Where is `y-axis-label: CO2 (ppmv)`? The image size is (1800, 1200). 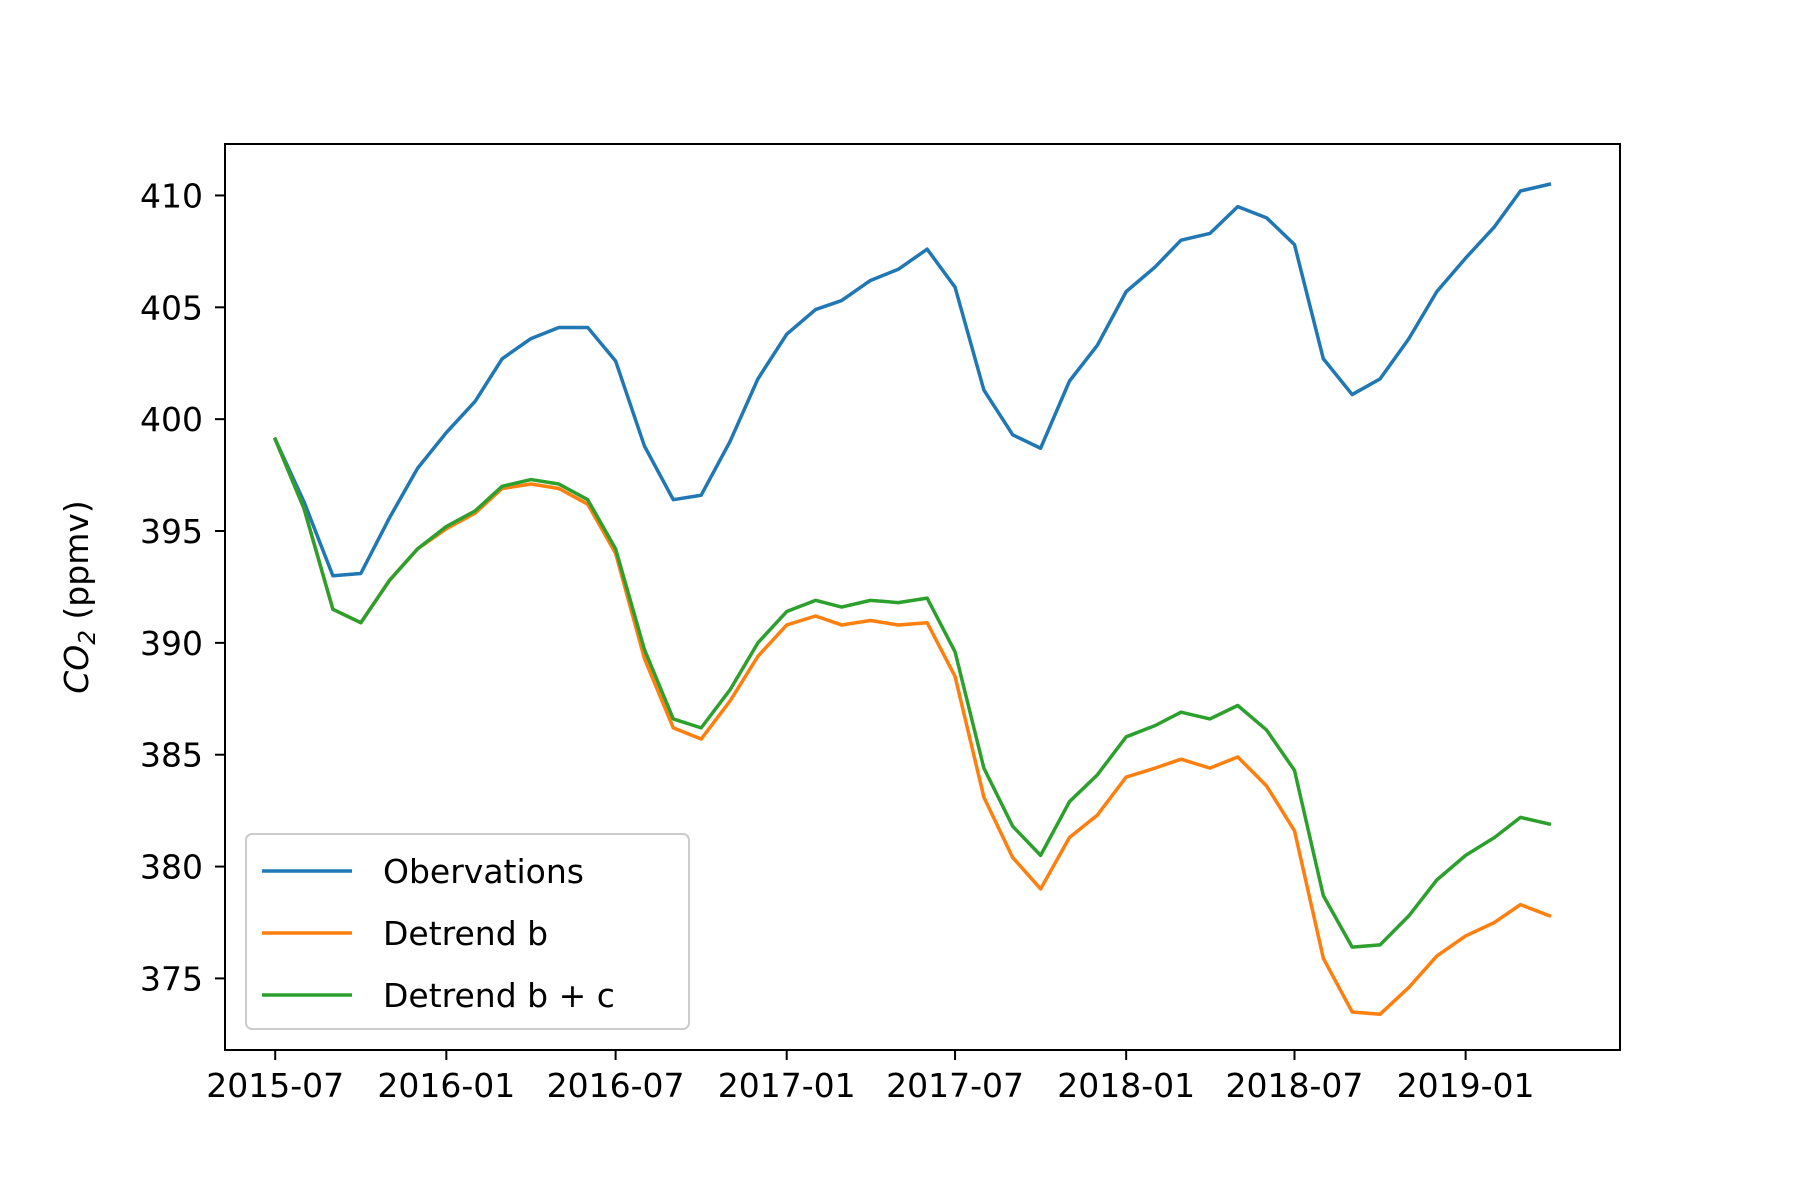 y-axis-label: CO2 (ppmv) is located at coordinates (79, 596).